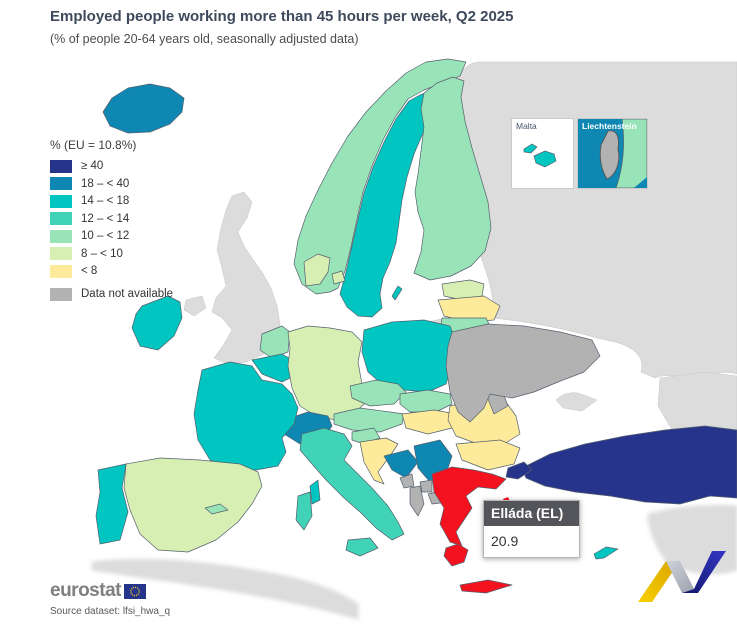 Image resolution: width=737 pixels, height=627 pixels. I want to click on legend-label: 8 – < 10, so click(102, 253).